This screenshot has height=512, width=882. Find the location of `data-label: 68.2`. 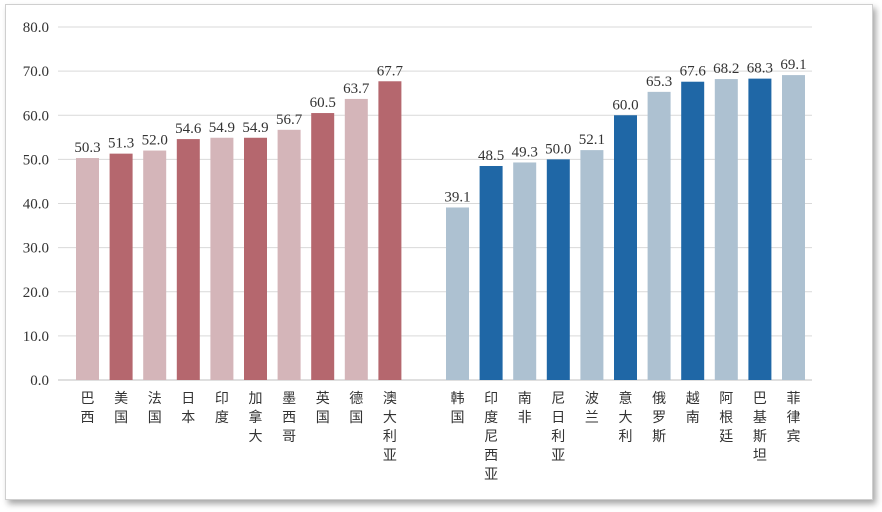

data-label: 68.2 is located at coordinates (726, 69).